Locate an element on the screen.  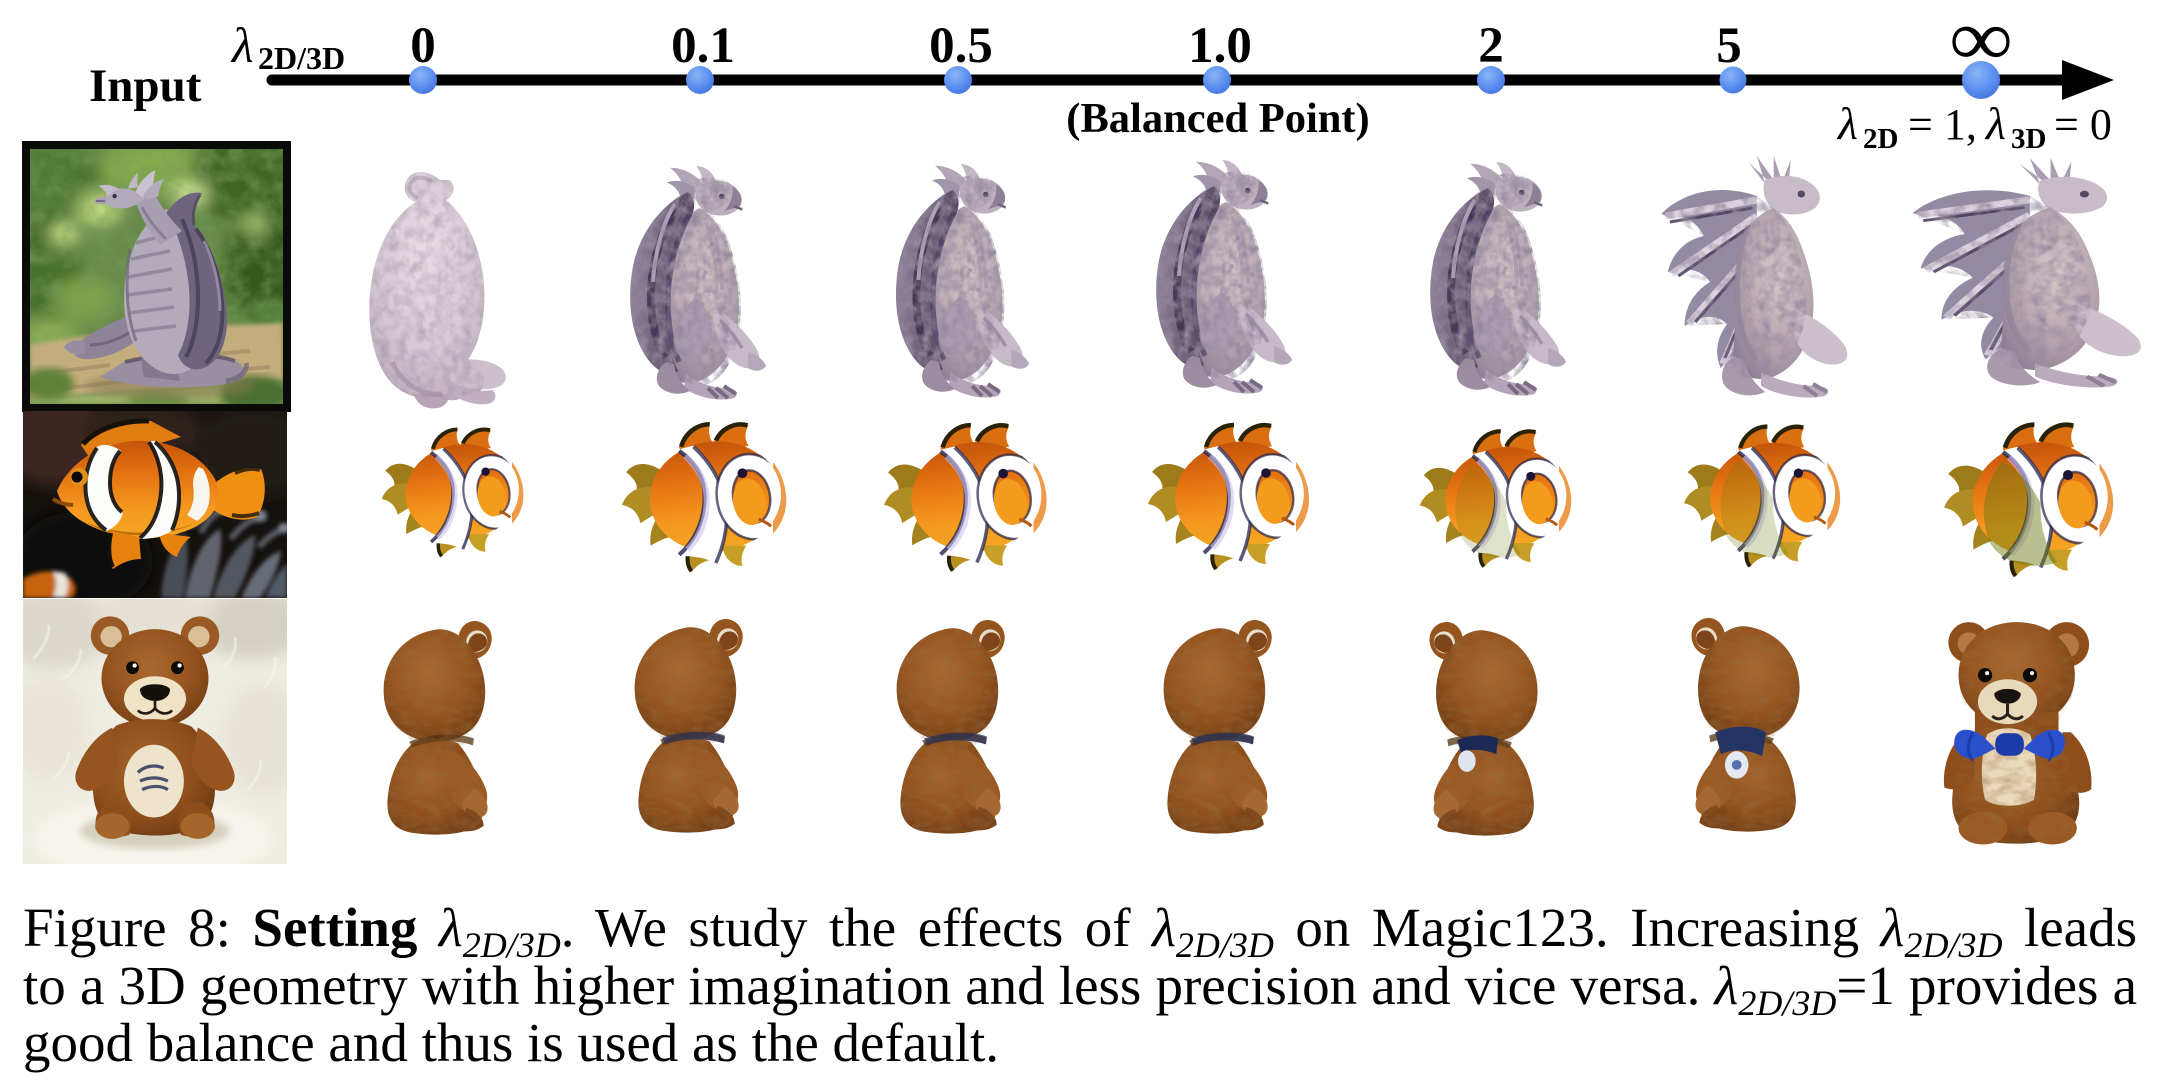
svg-text: Input is located at coordinates (145, 86).